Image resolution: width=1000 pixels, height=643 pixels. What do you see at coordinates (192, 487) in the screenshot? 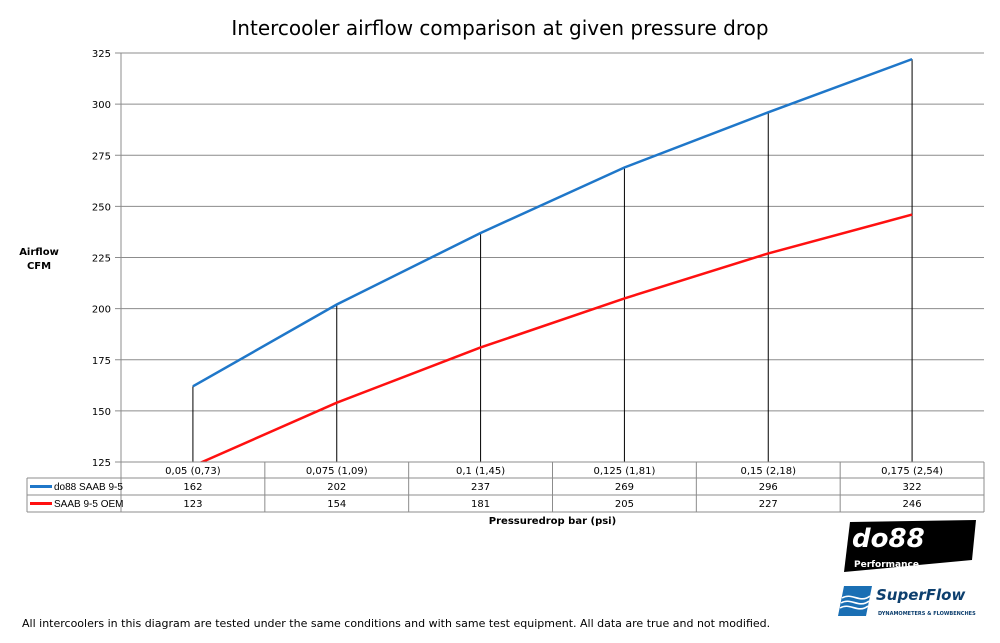
I see `data-label: 162` at bounding box center [192, 487].